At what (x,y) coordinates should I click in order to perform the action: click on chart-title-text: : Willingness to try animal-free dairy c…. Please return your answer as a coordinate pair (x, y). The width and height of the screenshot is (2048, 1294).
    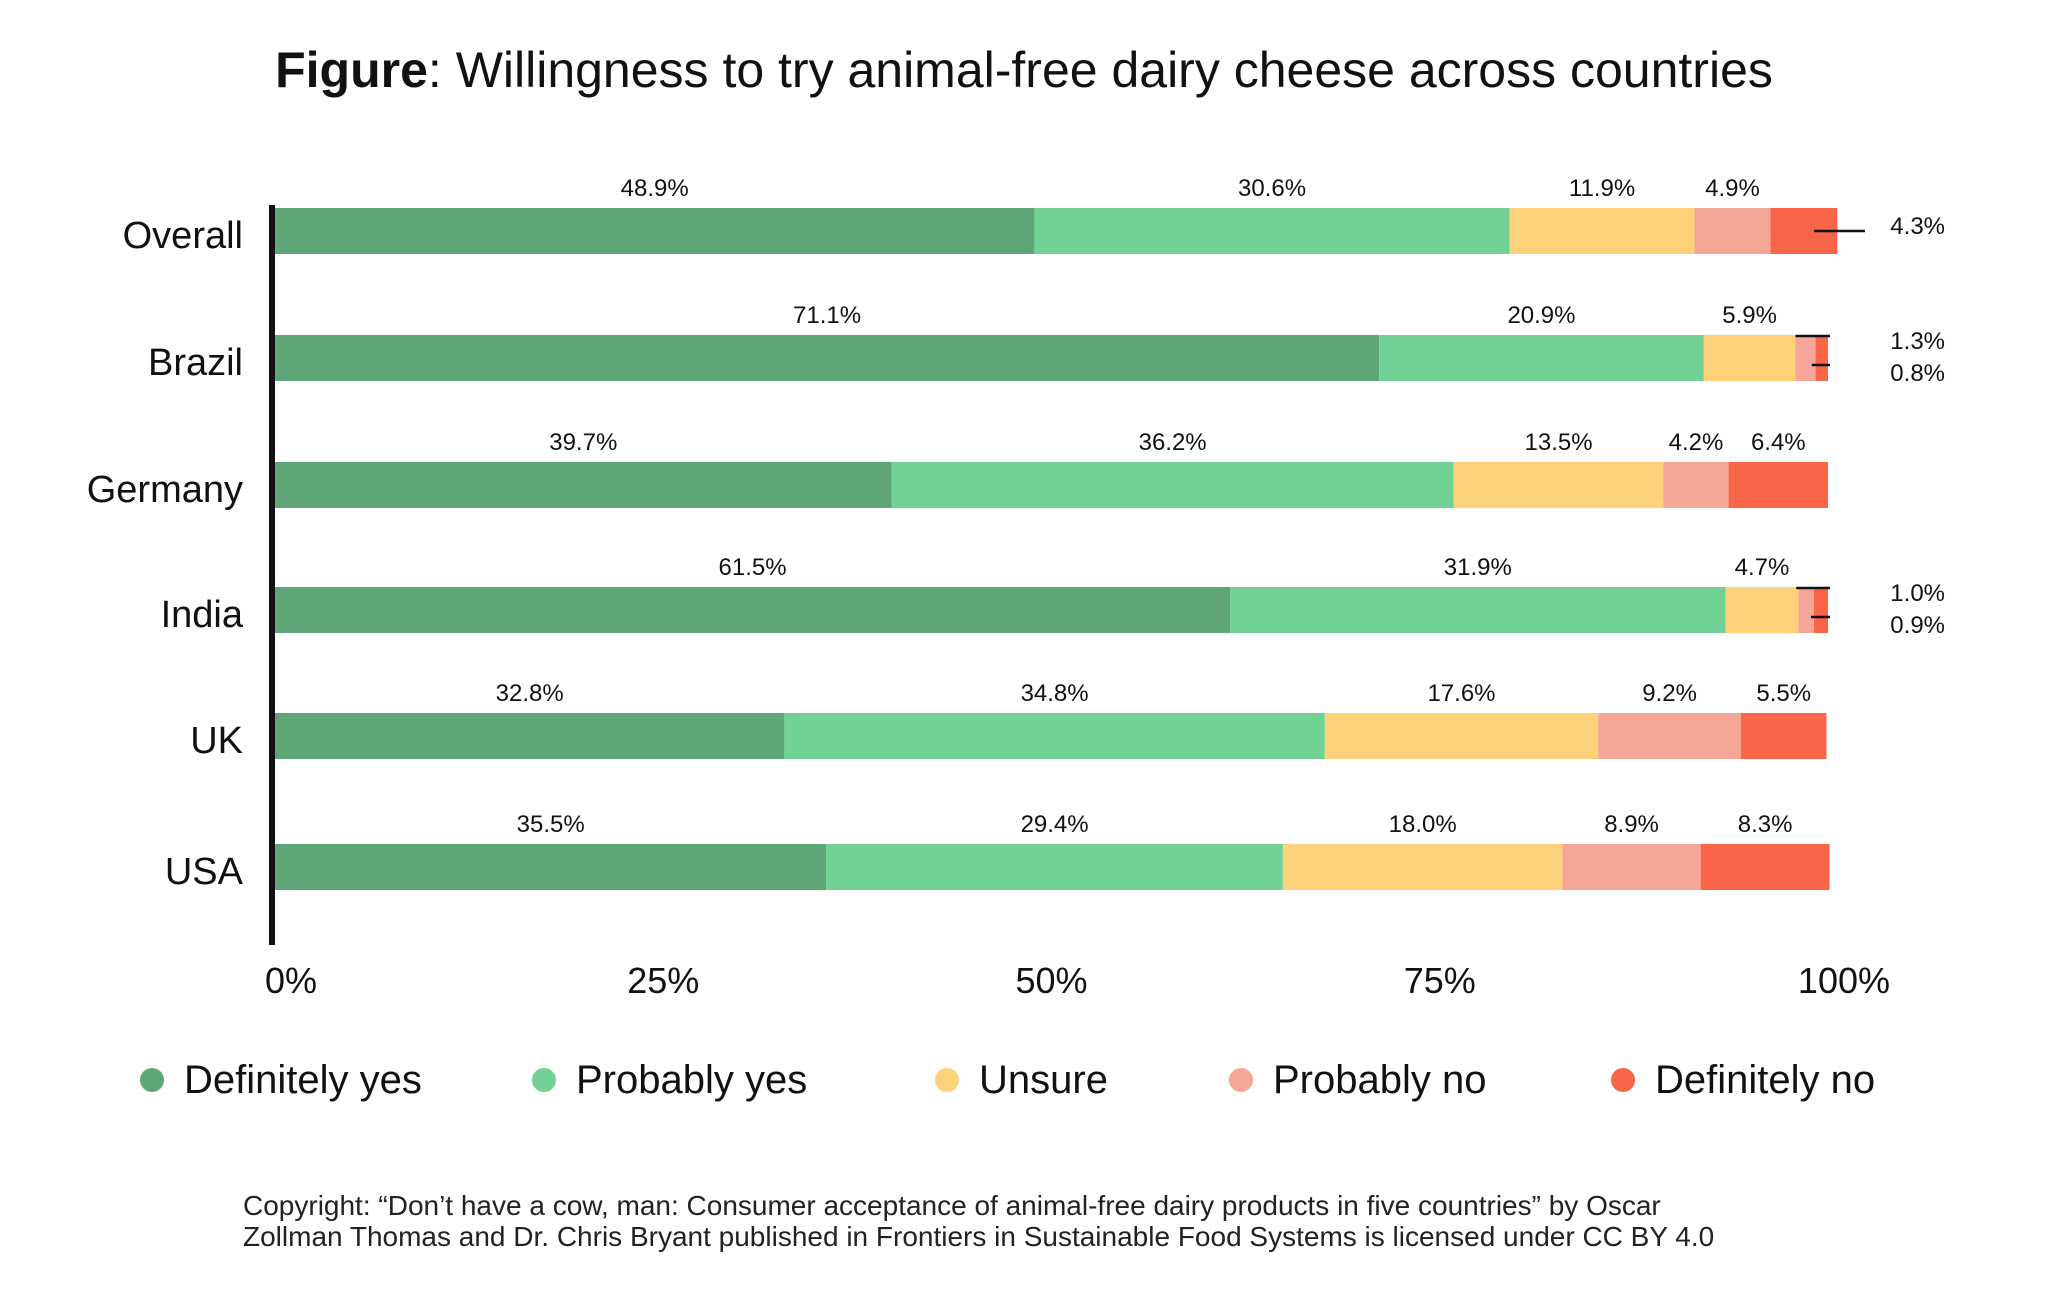
    Looking at the image, I should click on (1100, 70).